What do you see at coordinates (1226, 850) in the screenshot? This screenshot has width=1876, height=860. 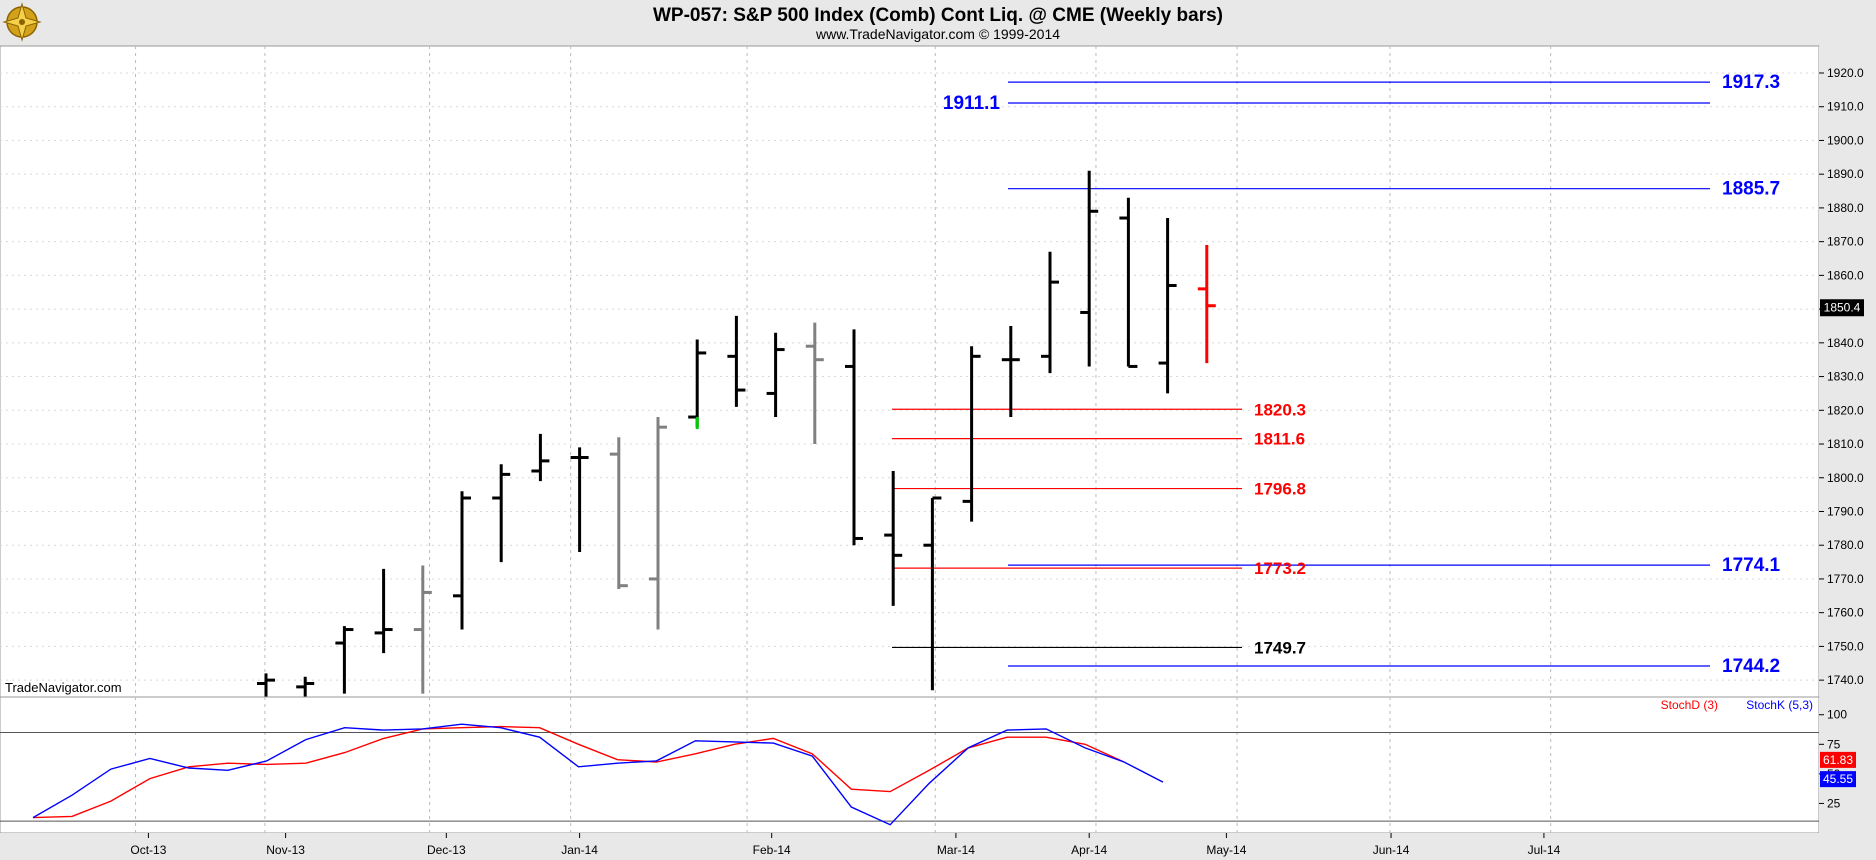 I see `date-label: May-14` at bounding box center [1226, 850].